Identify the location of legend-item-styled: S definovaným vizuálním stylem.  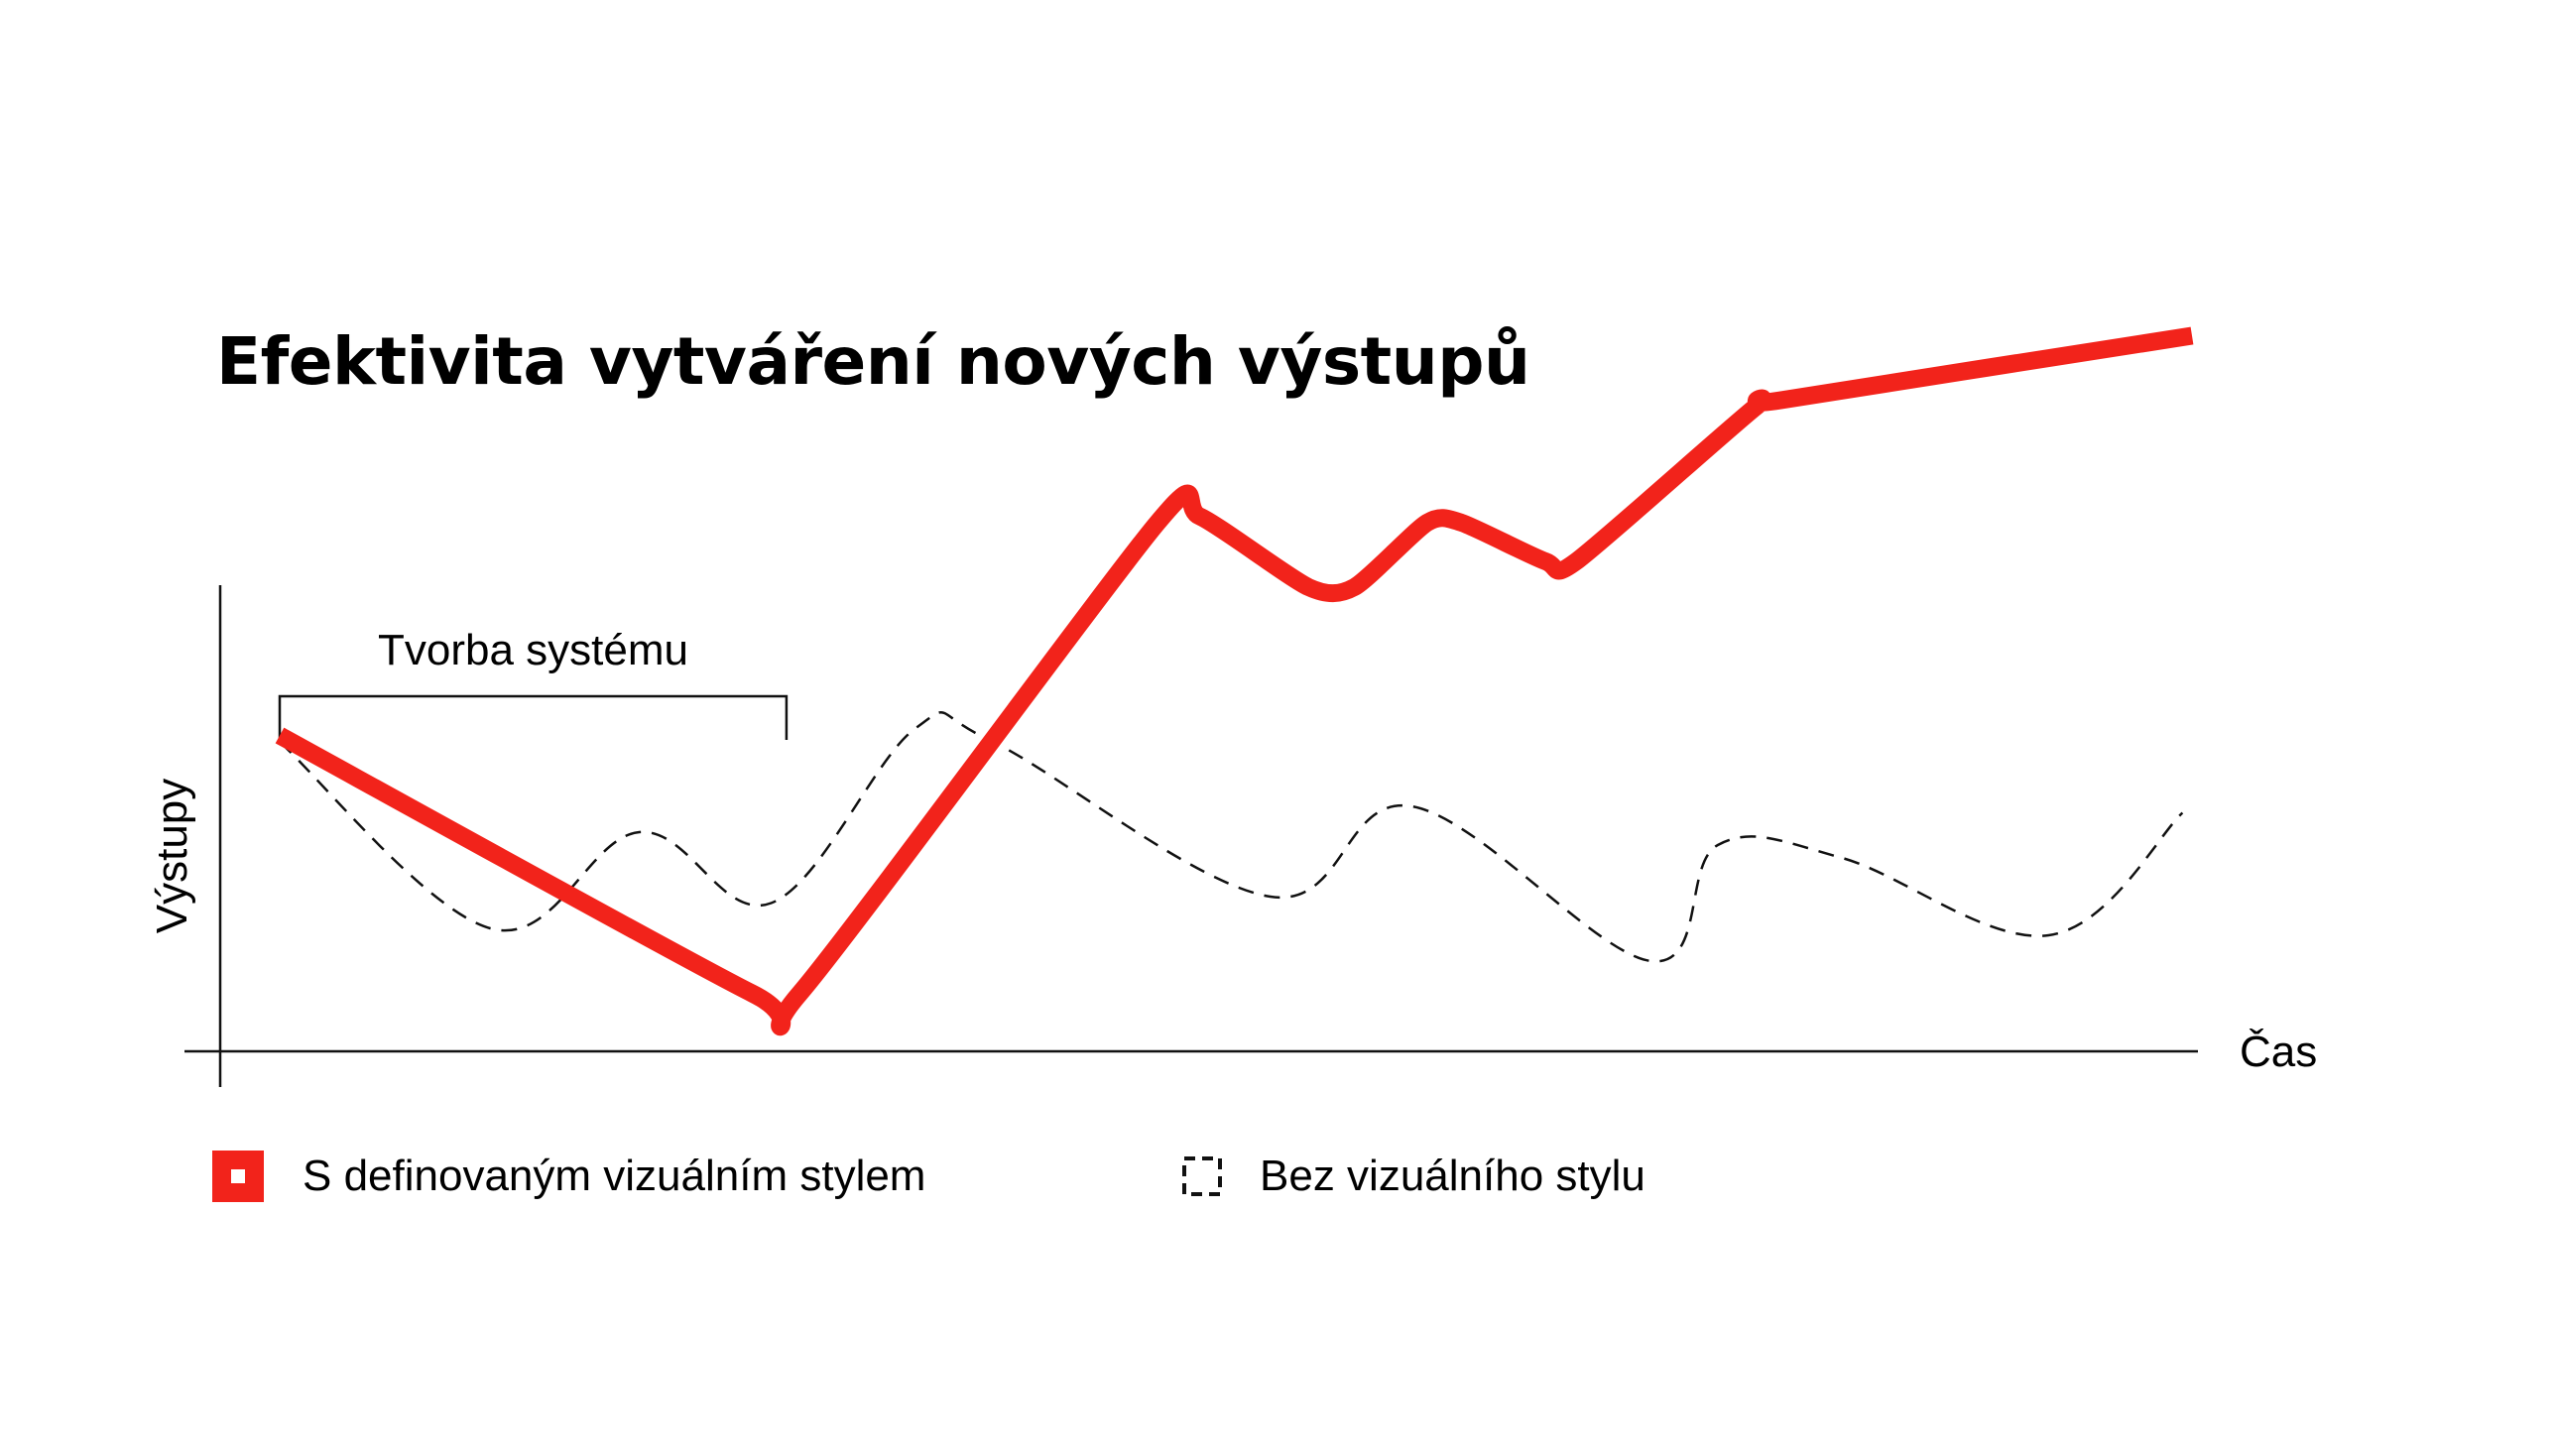
(568, 1176).